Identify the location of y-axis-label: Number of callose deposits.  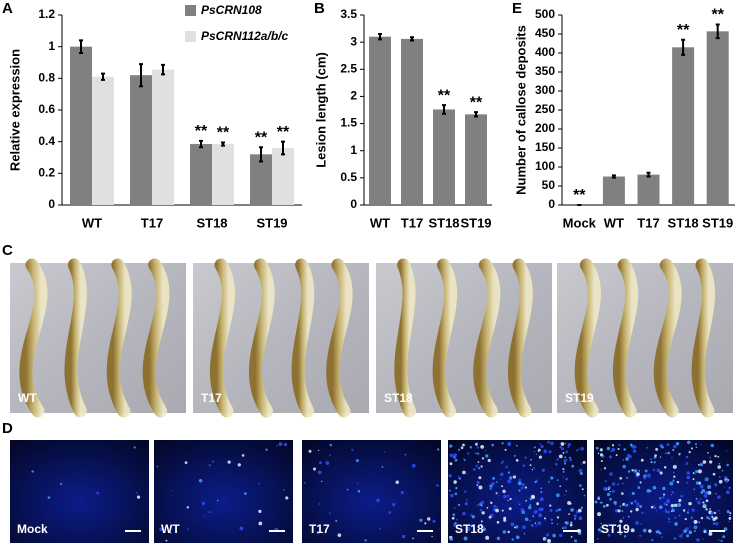
(520, 110).